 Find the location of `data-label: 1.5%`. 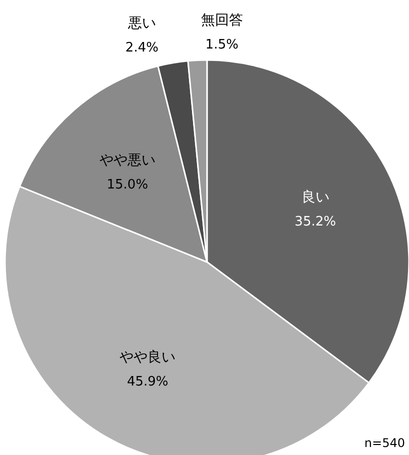

data-label: 1.5% is located at coordinates (221, 44).